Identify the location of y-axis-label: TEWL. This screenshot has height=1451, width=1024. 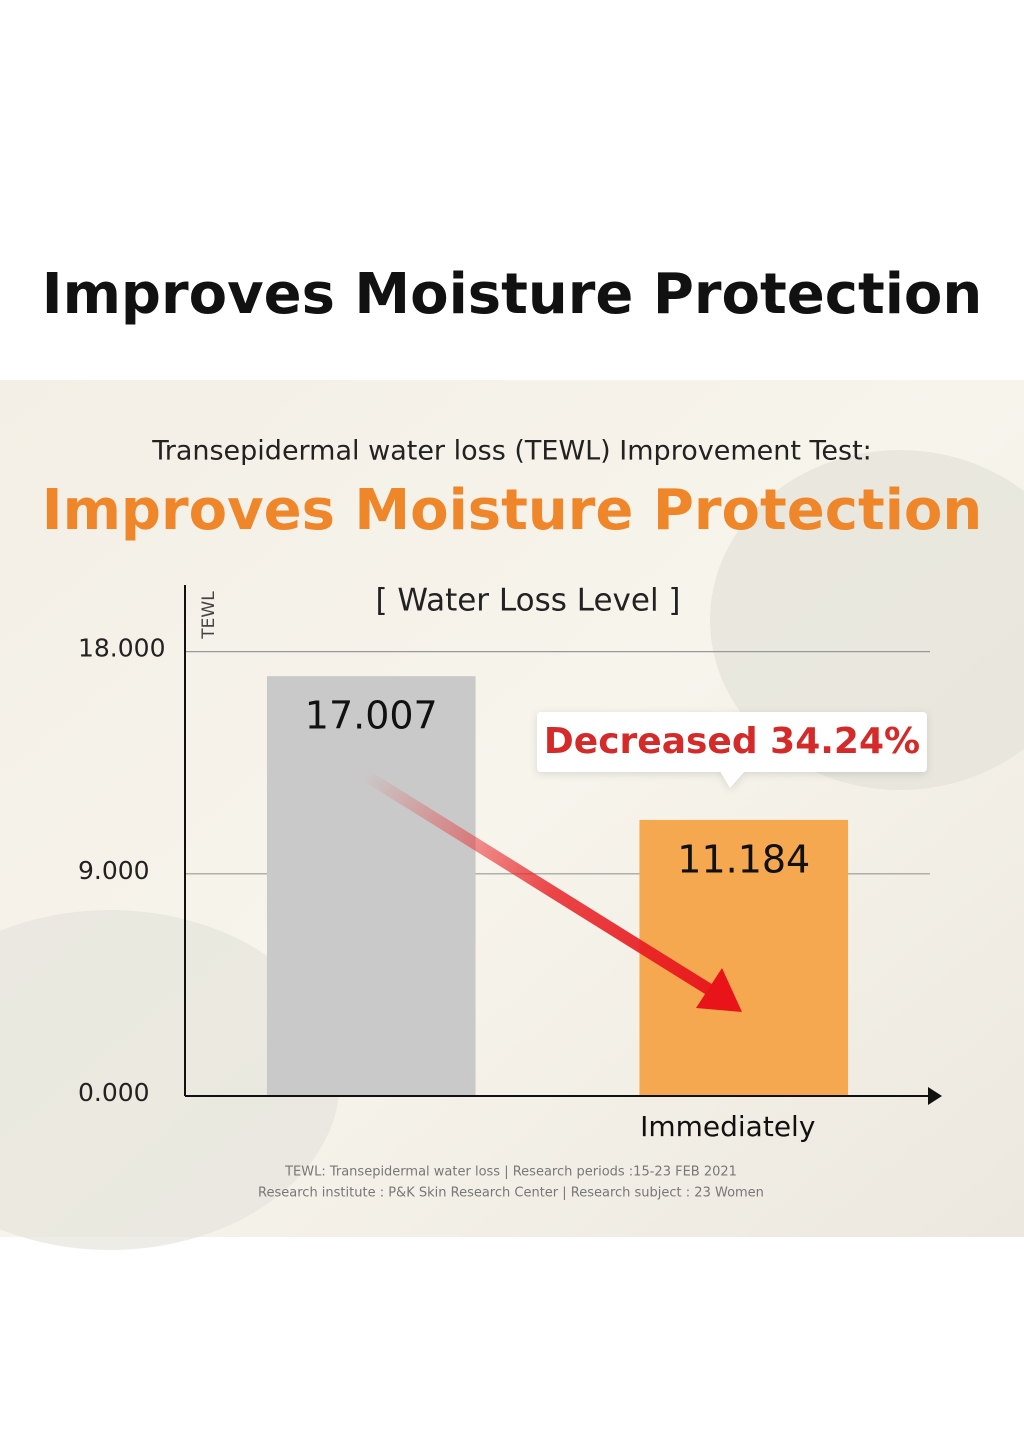
(209, 615).